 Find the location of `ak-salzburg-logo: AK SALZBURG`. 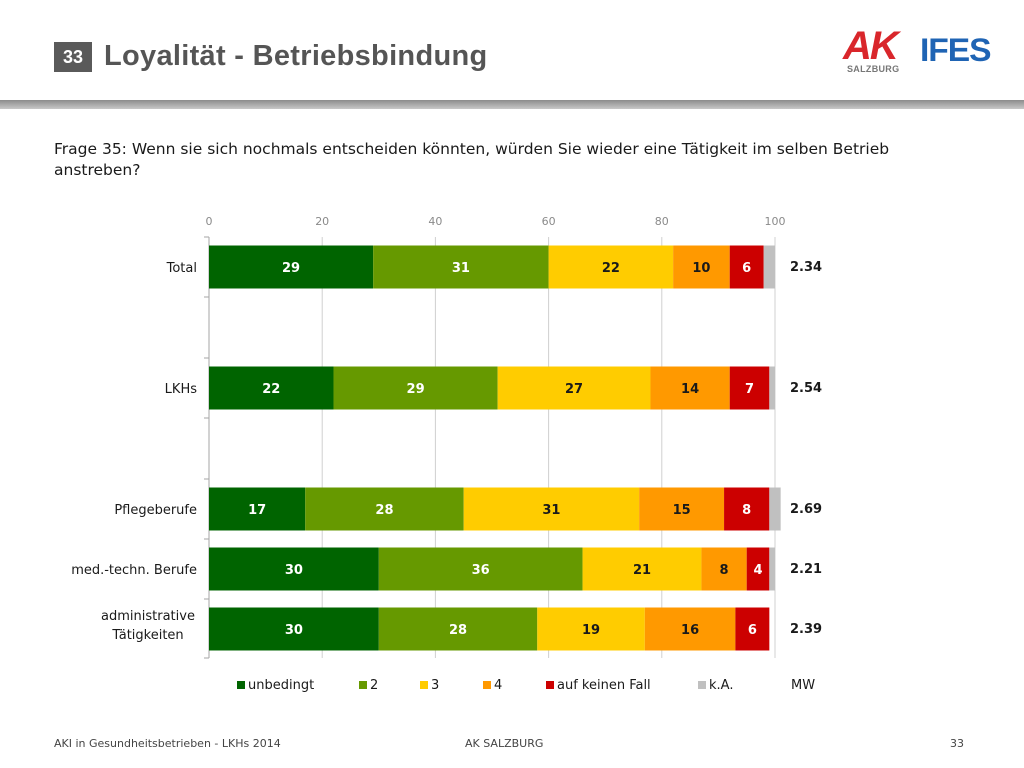

ak-salzburg-logo: AK SALZBURG is located at coordinates (876, 50).